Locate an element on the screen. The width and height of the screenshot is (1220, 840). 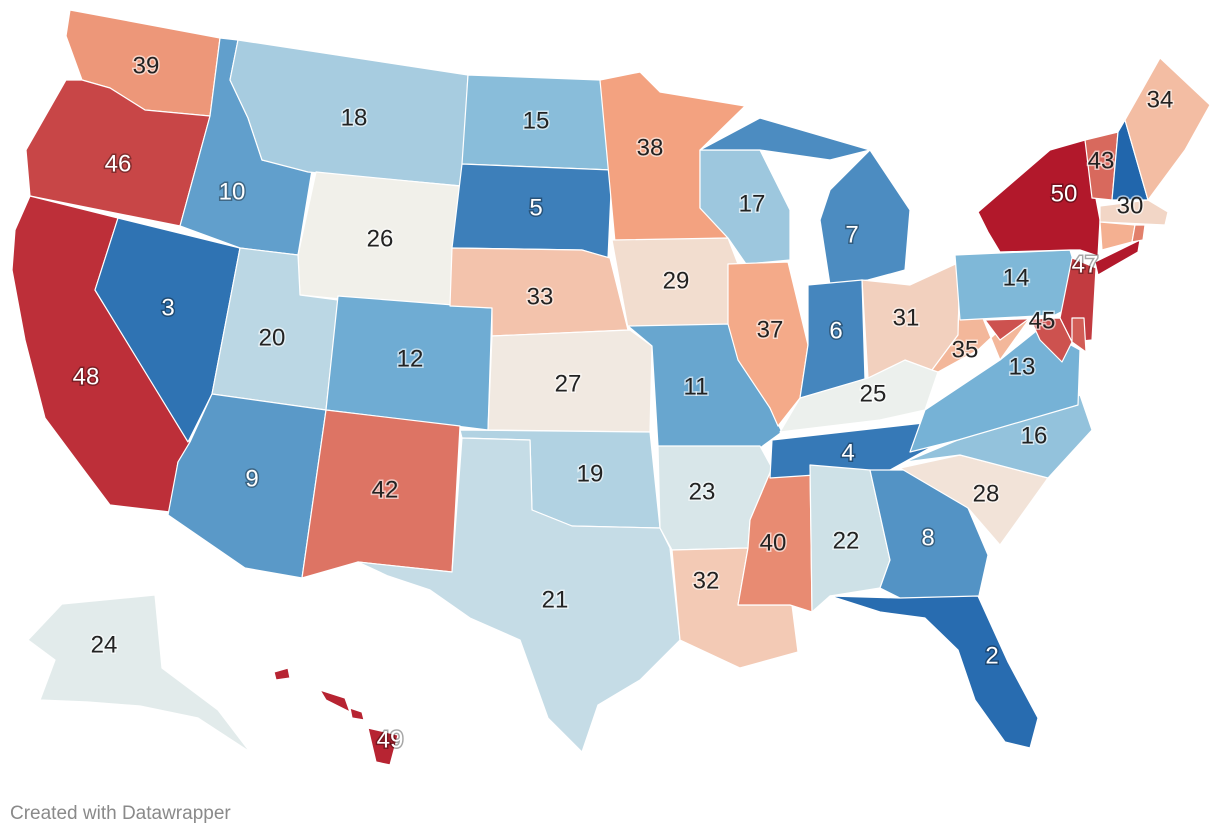
state-label-mo: 11 is located at coordinates (696, 387).